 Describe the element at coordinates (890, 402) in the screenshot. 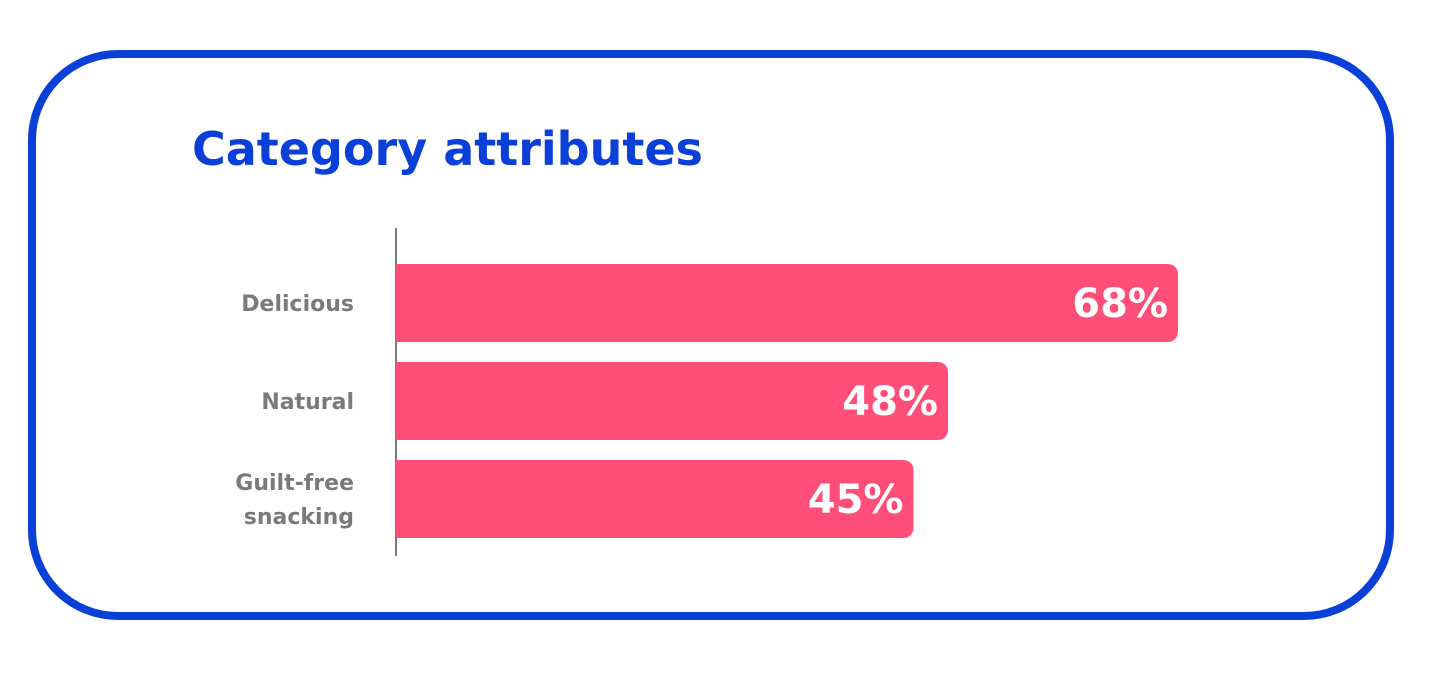

I see `data-label-1: 48%` at that location.